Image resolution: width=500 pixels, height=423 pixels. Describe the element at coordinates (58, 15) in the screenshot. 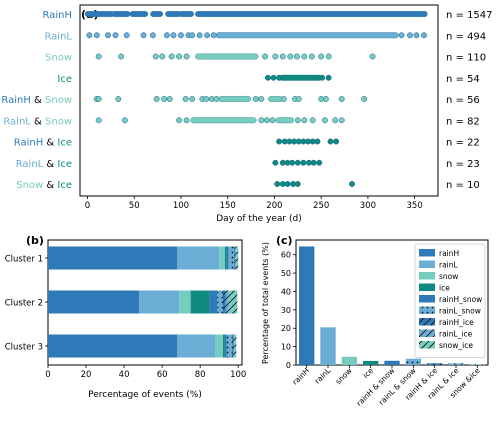

I see `row-label: RainH` at that location.